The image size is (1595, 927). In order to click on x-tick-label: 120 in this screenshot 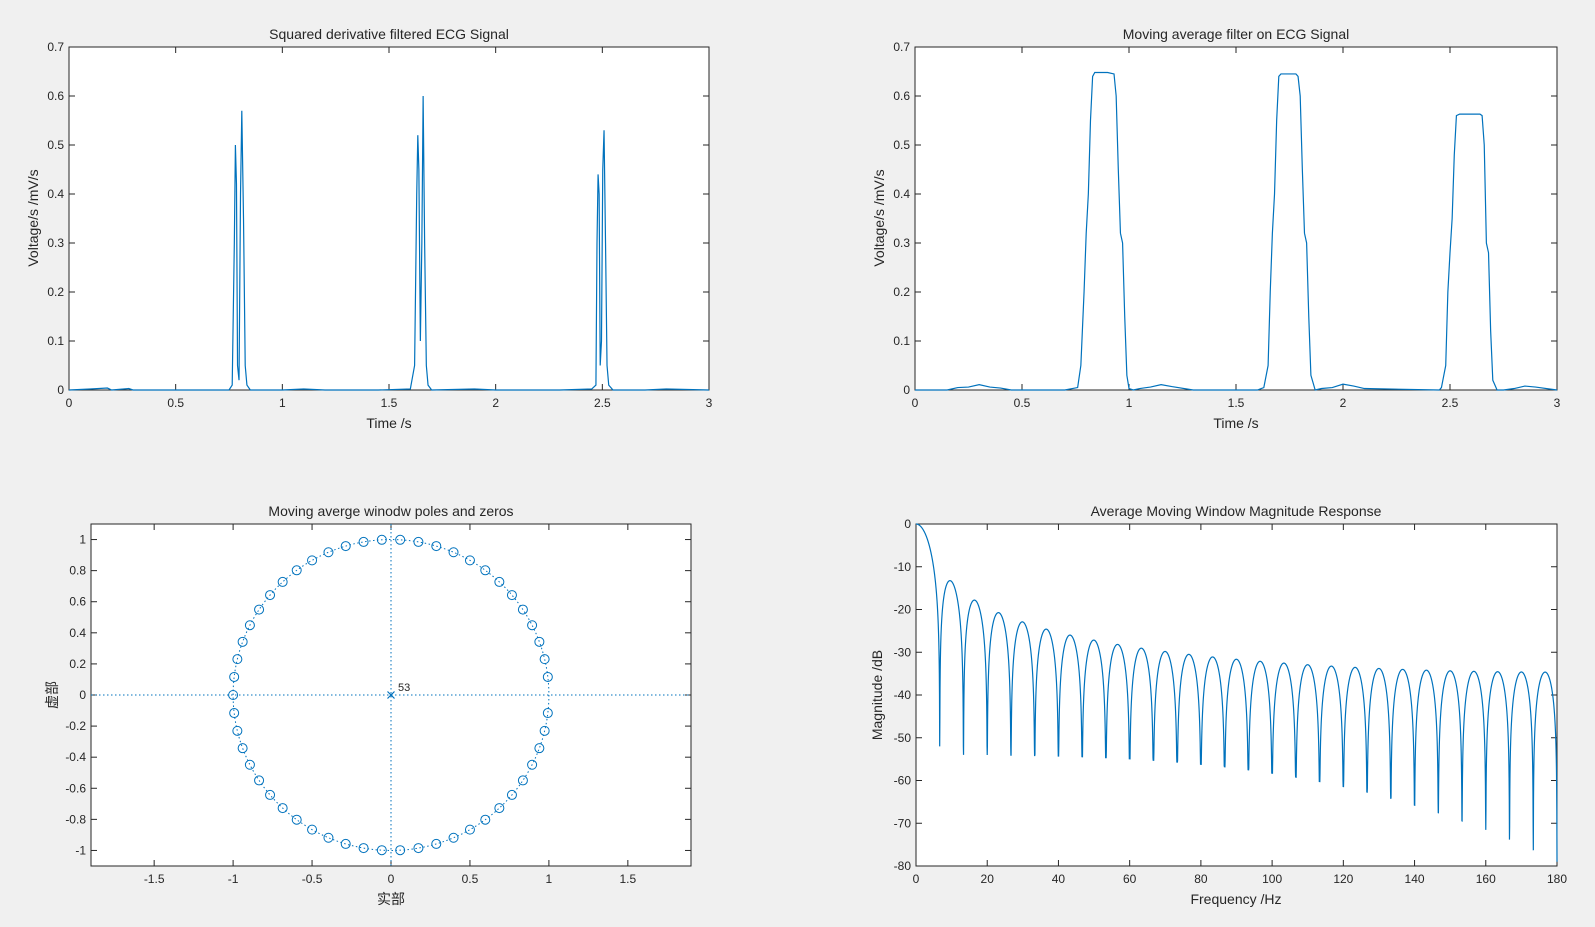, I will do `click(1343, 879)`.